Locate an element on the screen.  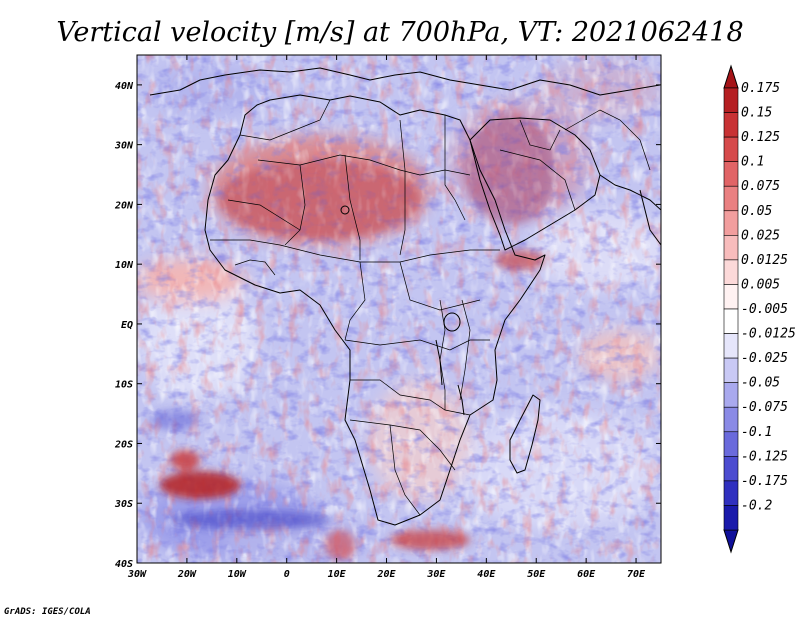
colorbar-label: -0.125 is located at coordinates (764, 456).